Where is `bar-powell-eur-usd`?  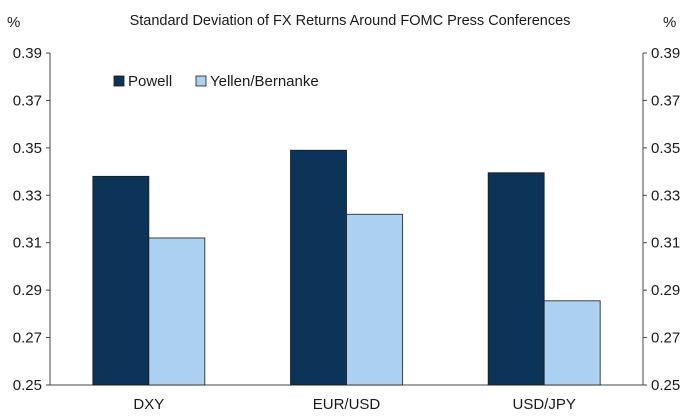 bar-powell-eur-usd is located at coordinates (318, 267).